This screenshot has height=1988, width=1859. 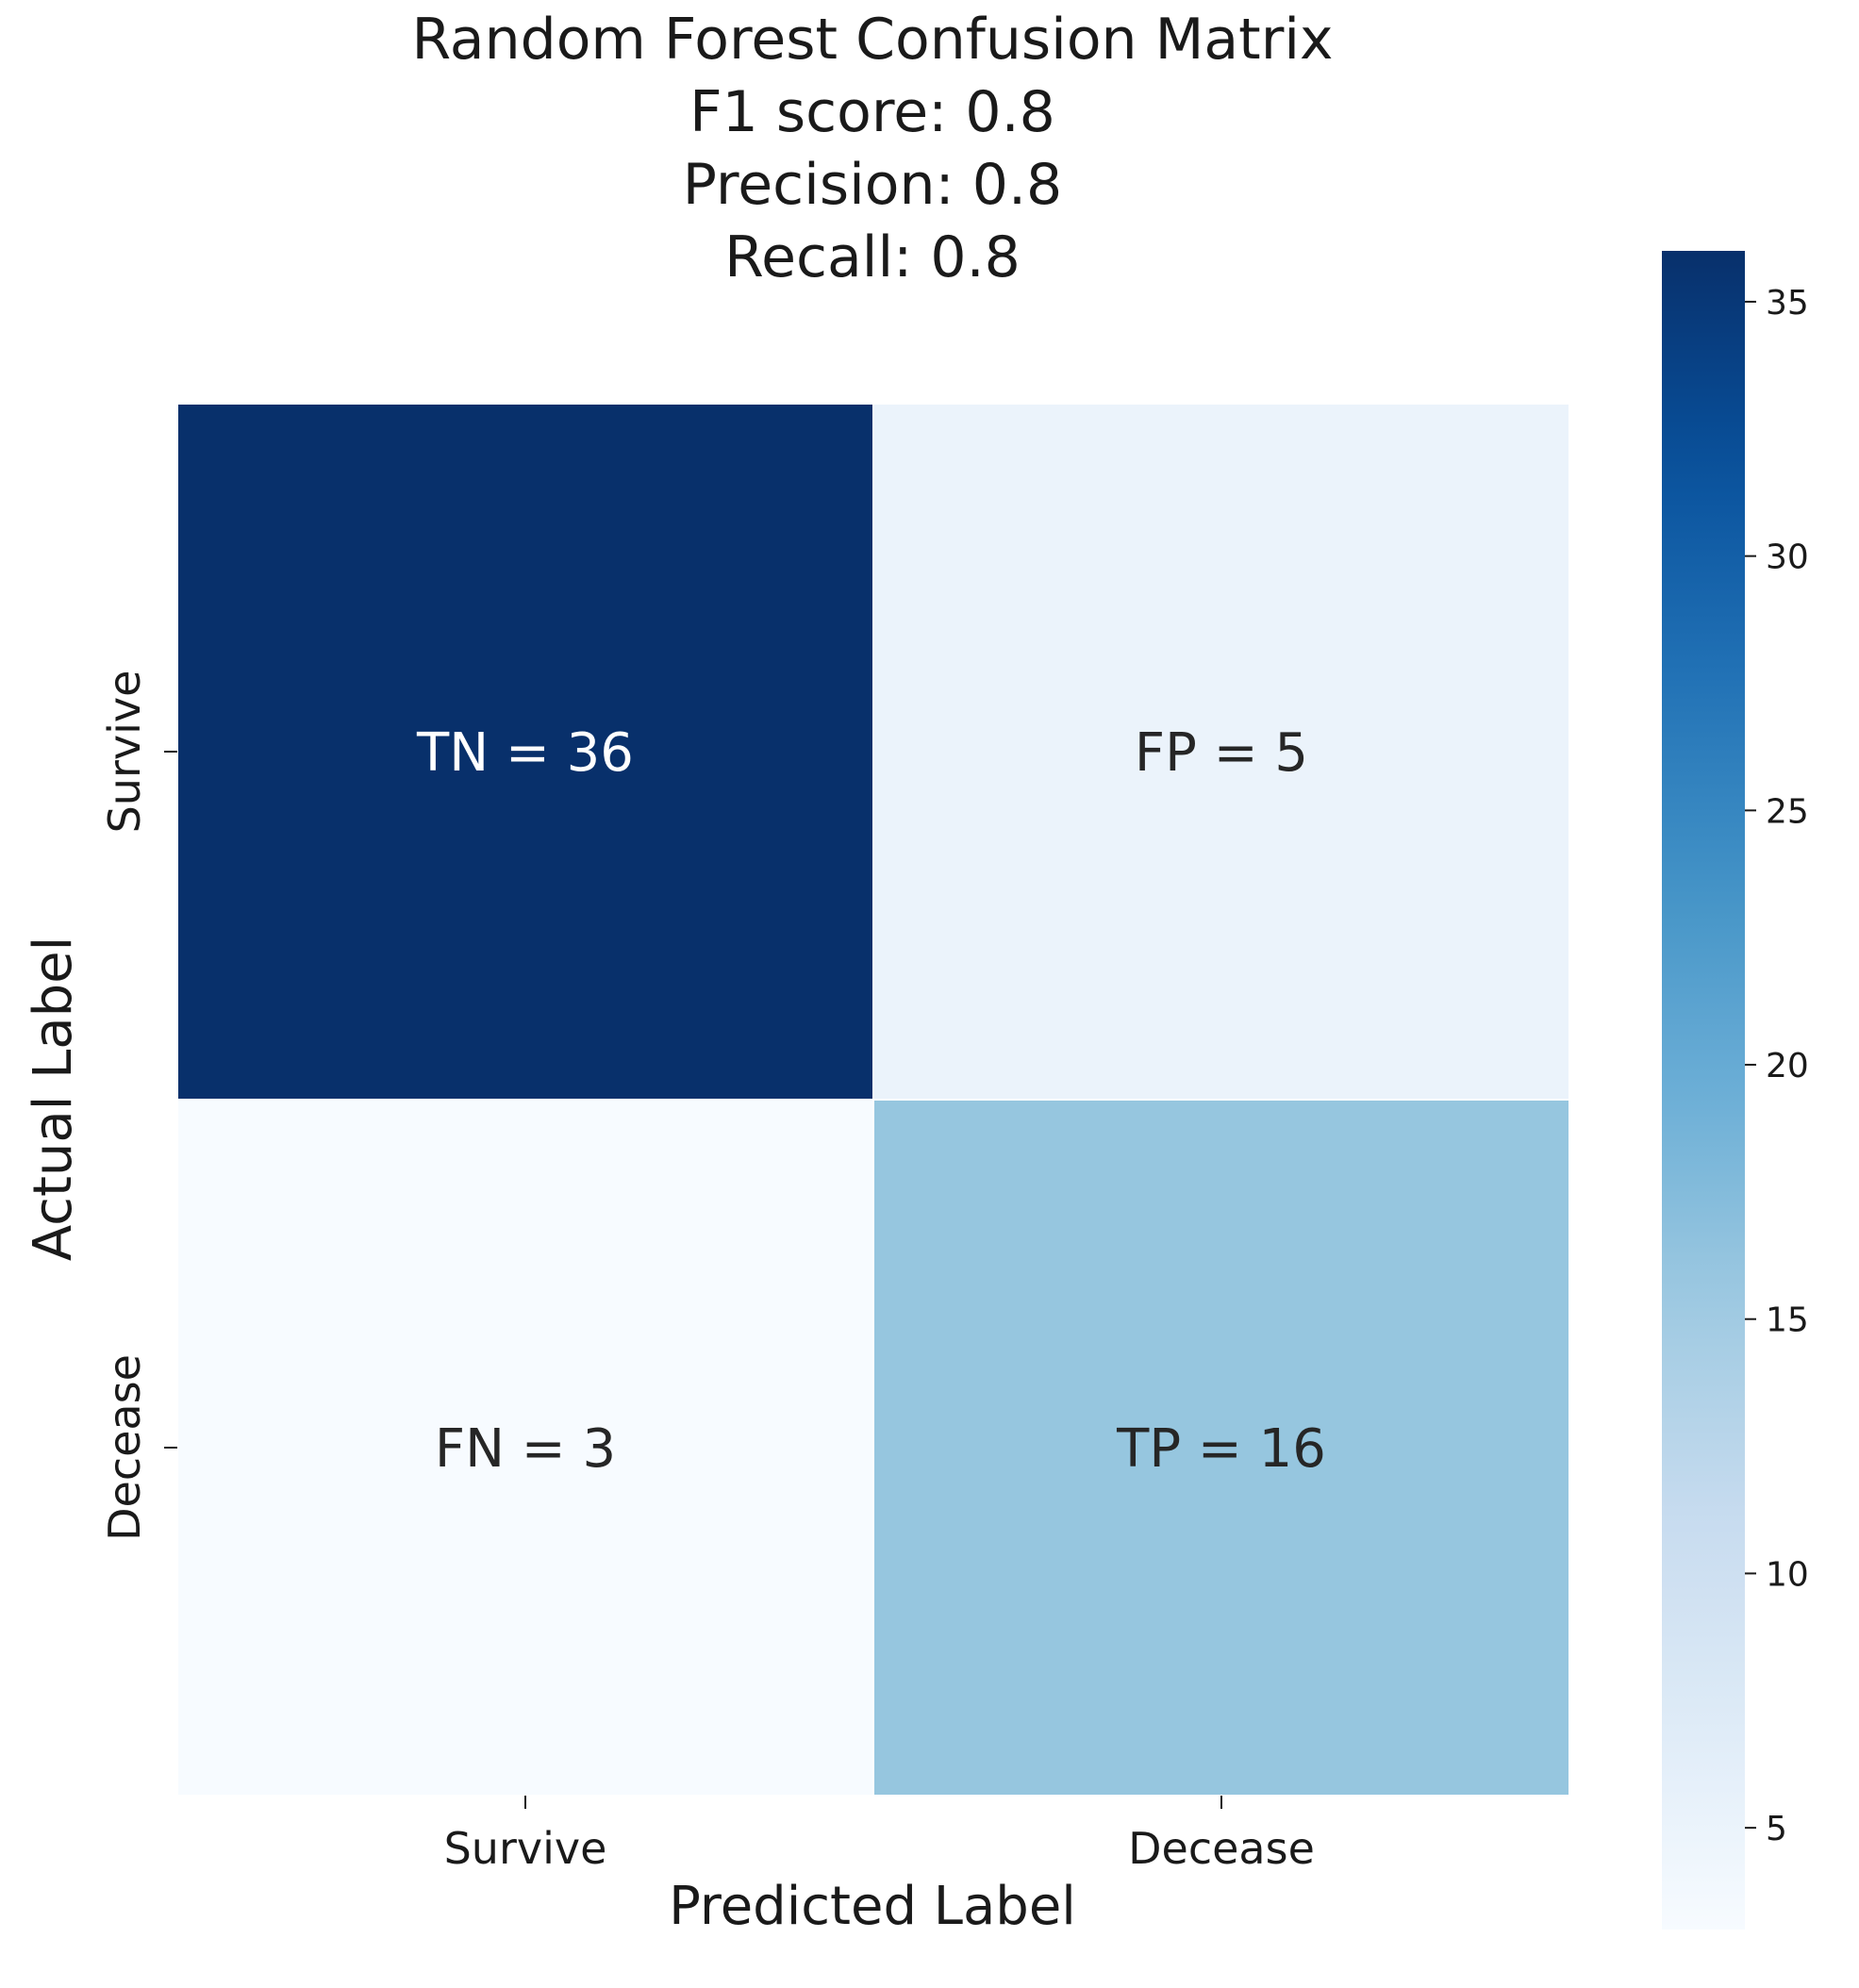 What do you see at coordinates (1787, 811) in the screenshot?
I see `colorbar-tick-label: 25` at bounding box center [1787, 811].